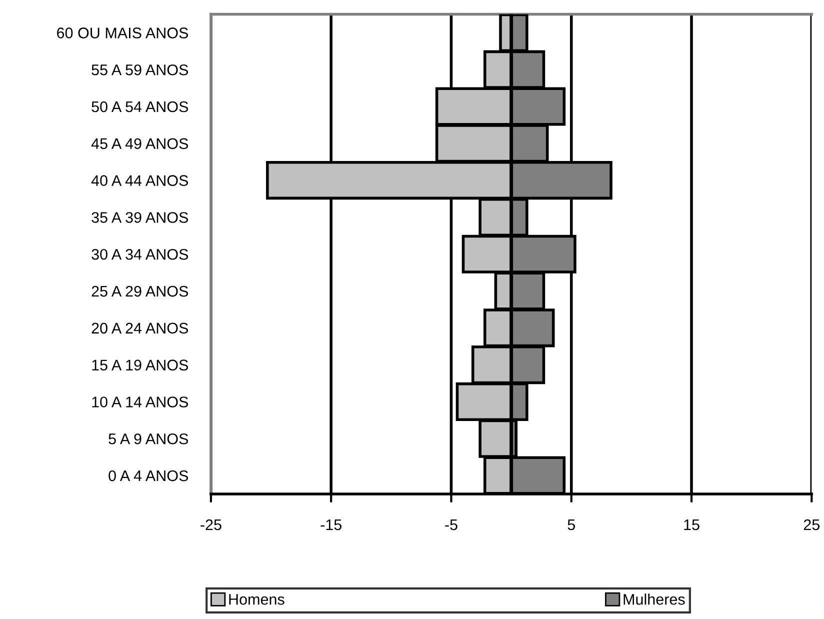  Describe the element at coordinates (256, 599) in the screenshot. I see `legend-label: Homens` at that location.